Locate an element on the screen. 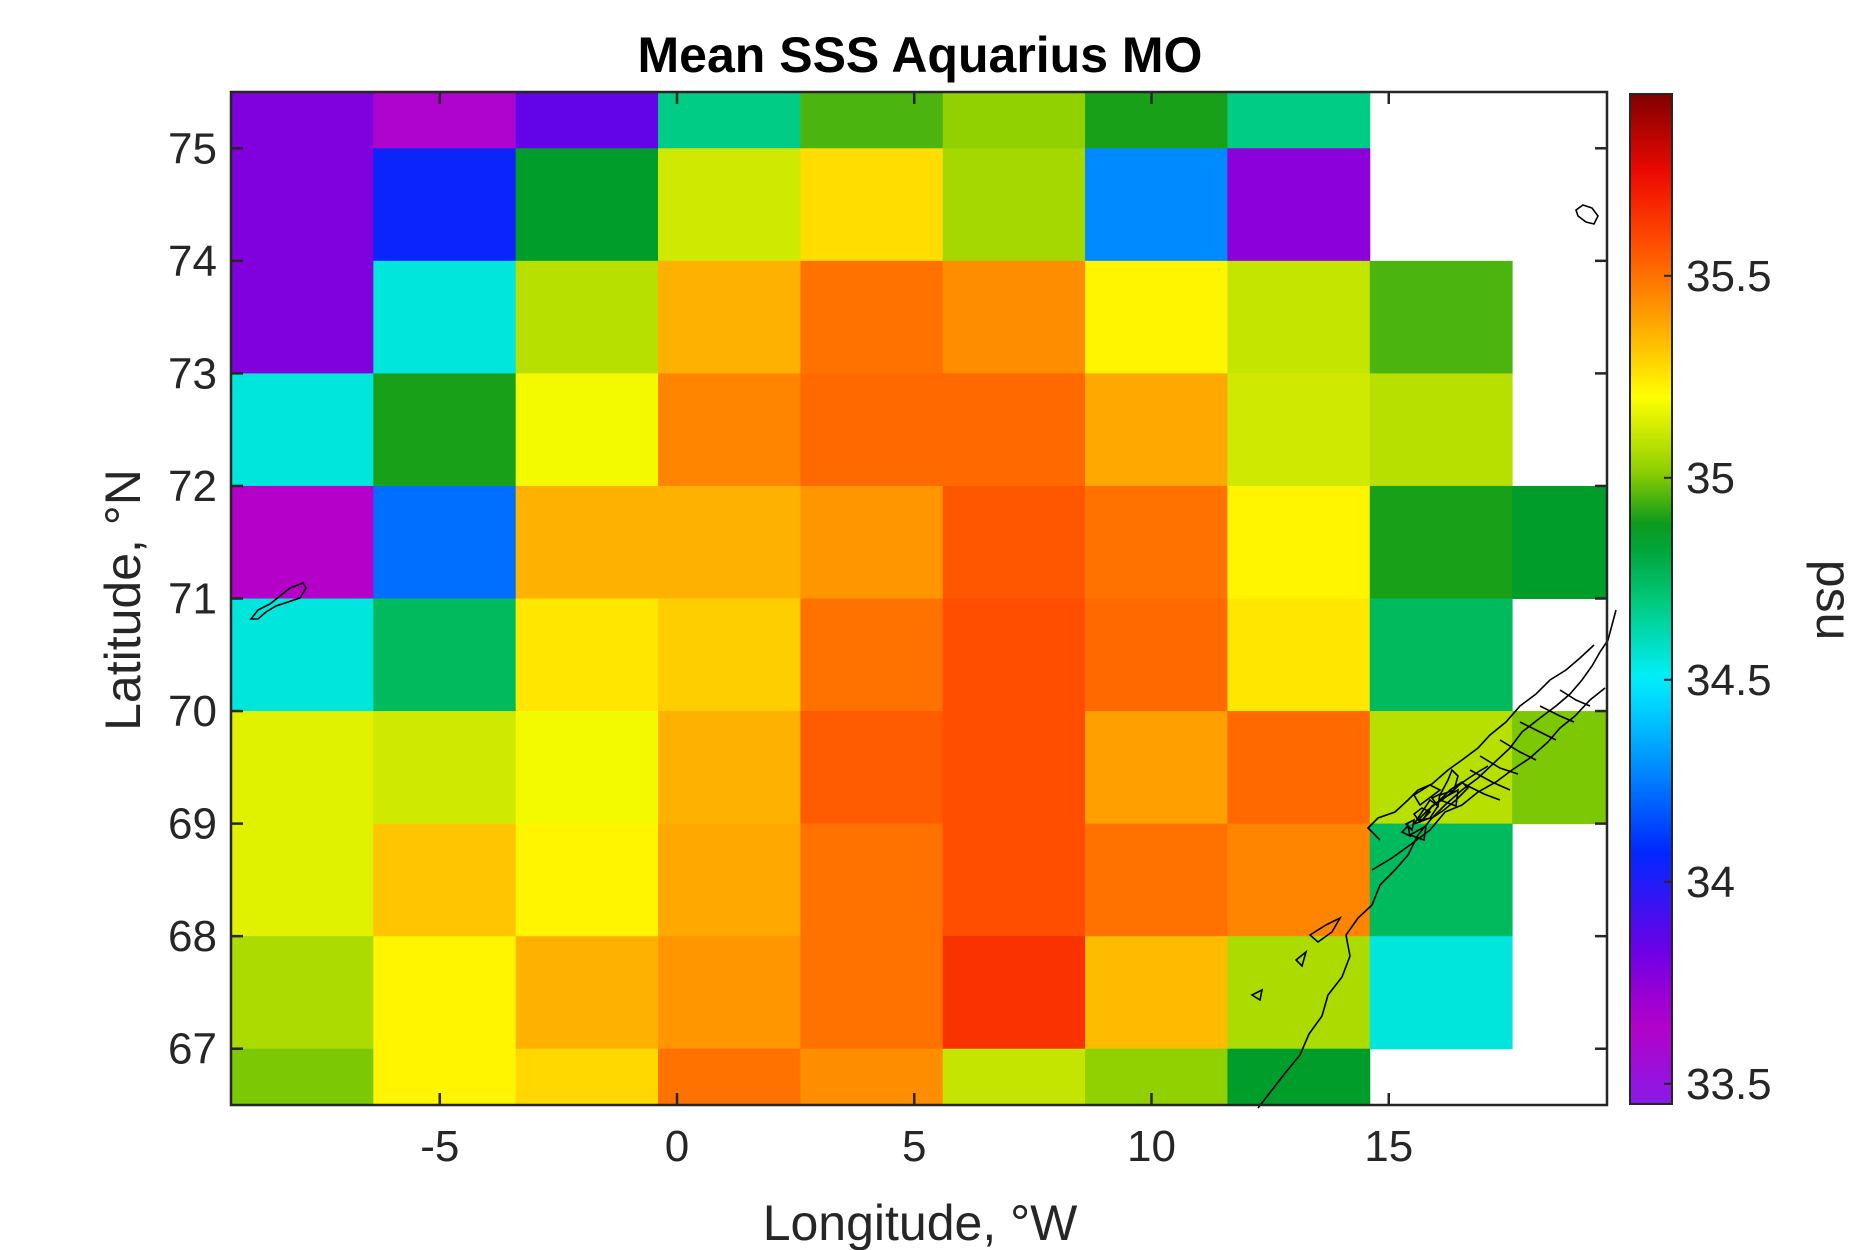 Image resolution: width=1875 pixels, height=1250 pixels. colorbar-tick-label: 35 is located at coordinates (1710, 478).